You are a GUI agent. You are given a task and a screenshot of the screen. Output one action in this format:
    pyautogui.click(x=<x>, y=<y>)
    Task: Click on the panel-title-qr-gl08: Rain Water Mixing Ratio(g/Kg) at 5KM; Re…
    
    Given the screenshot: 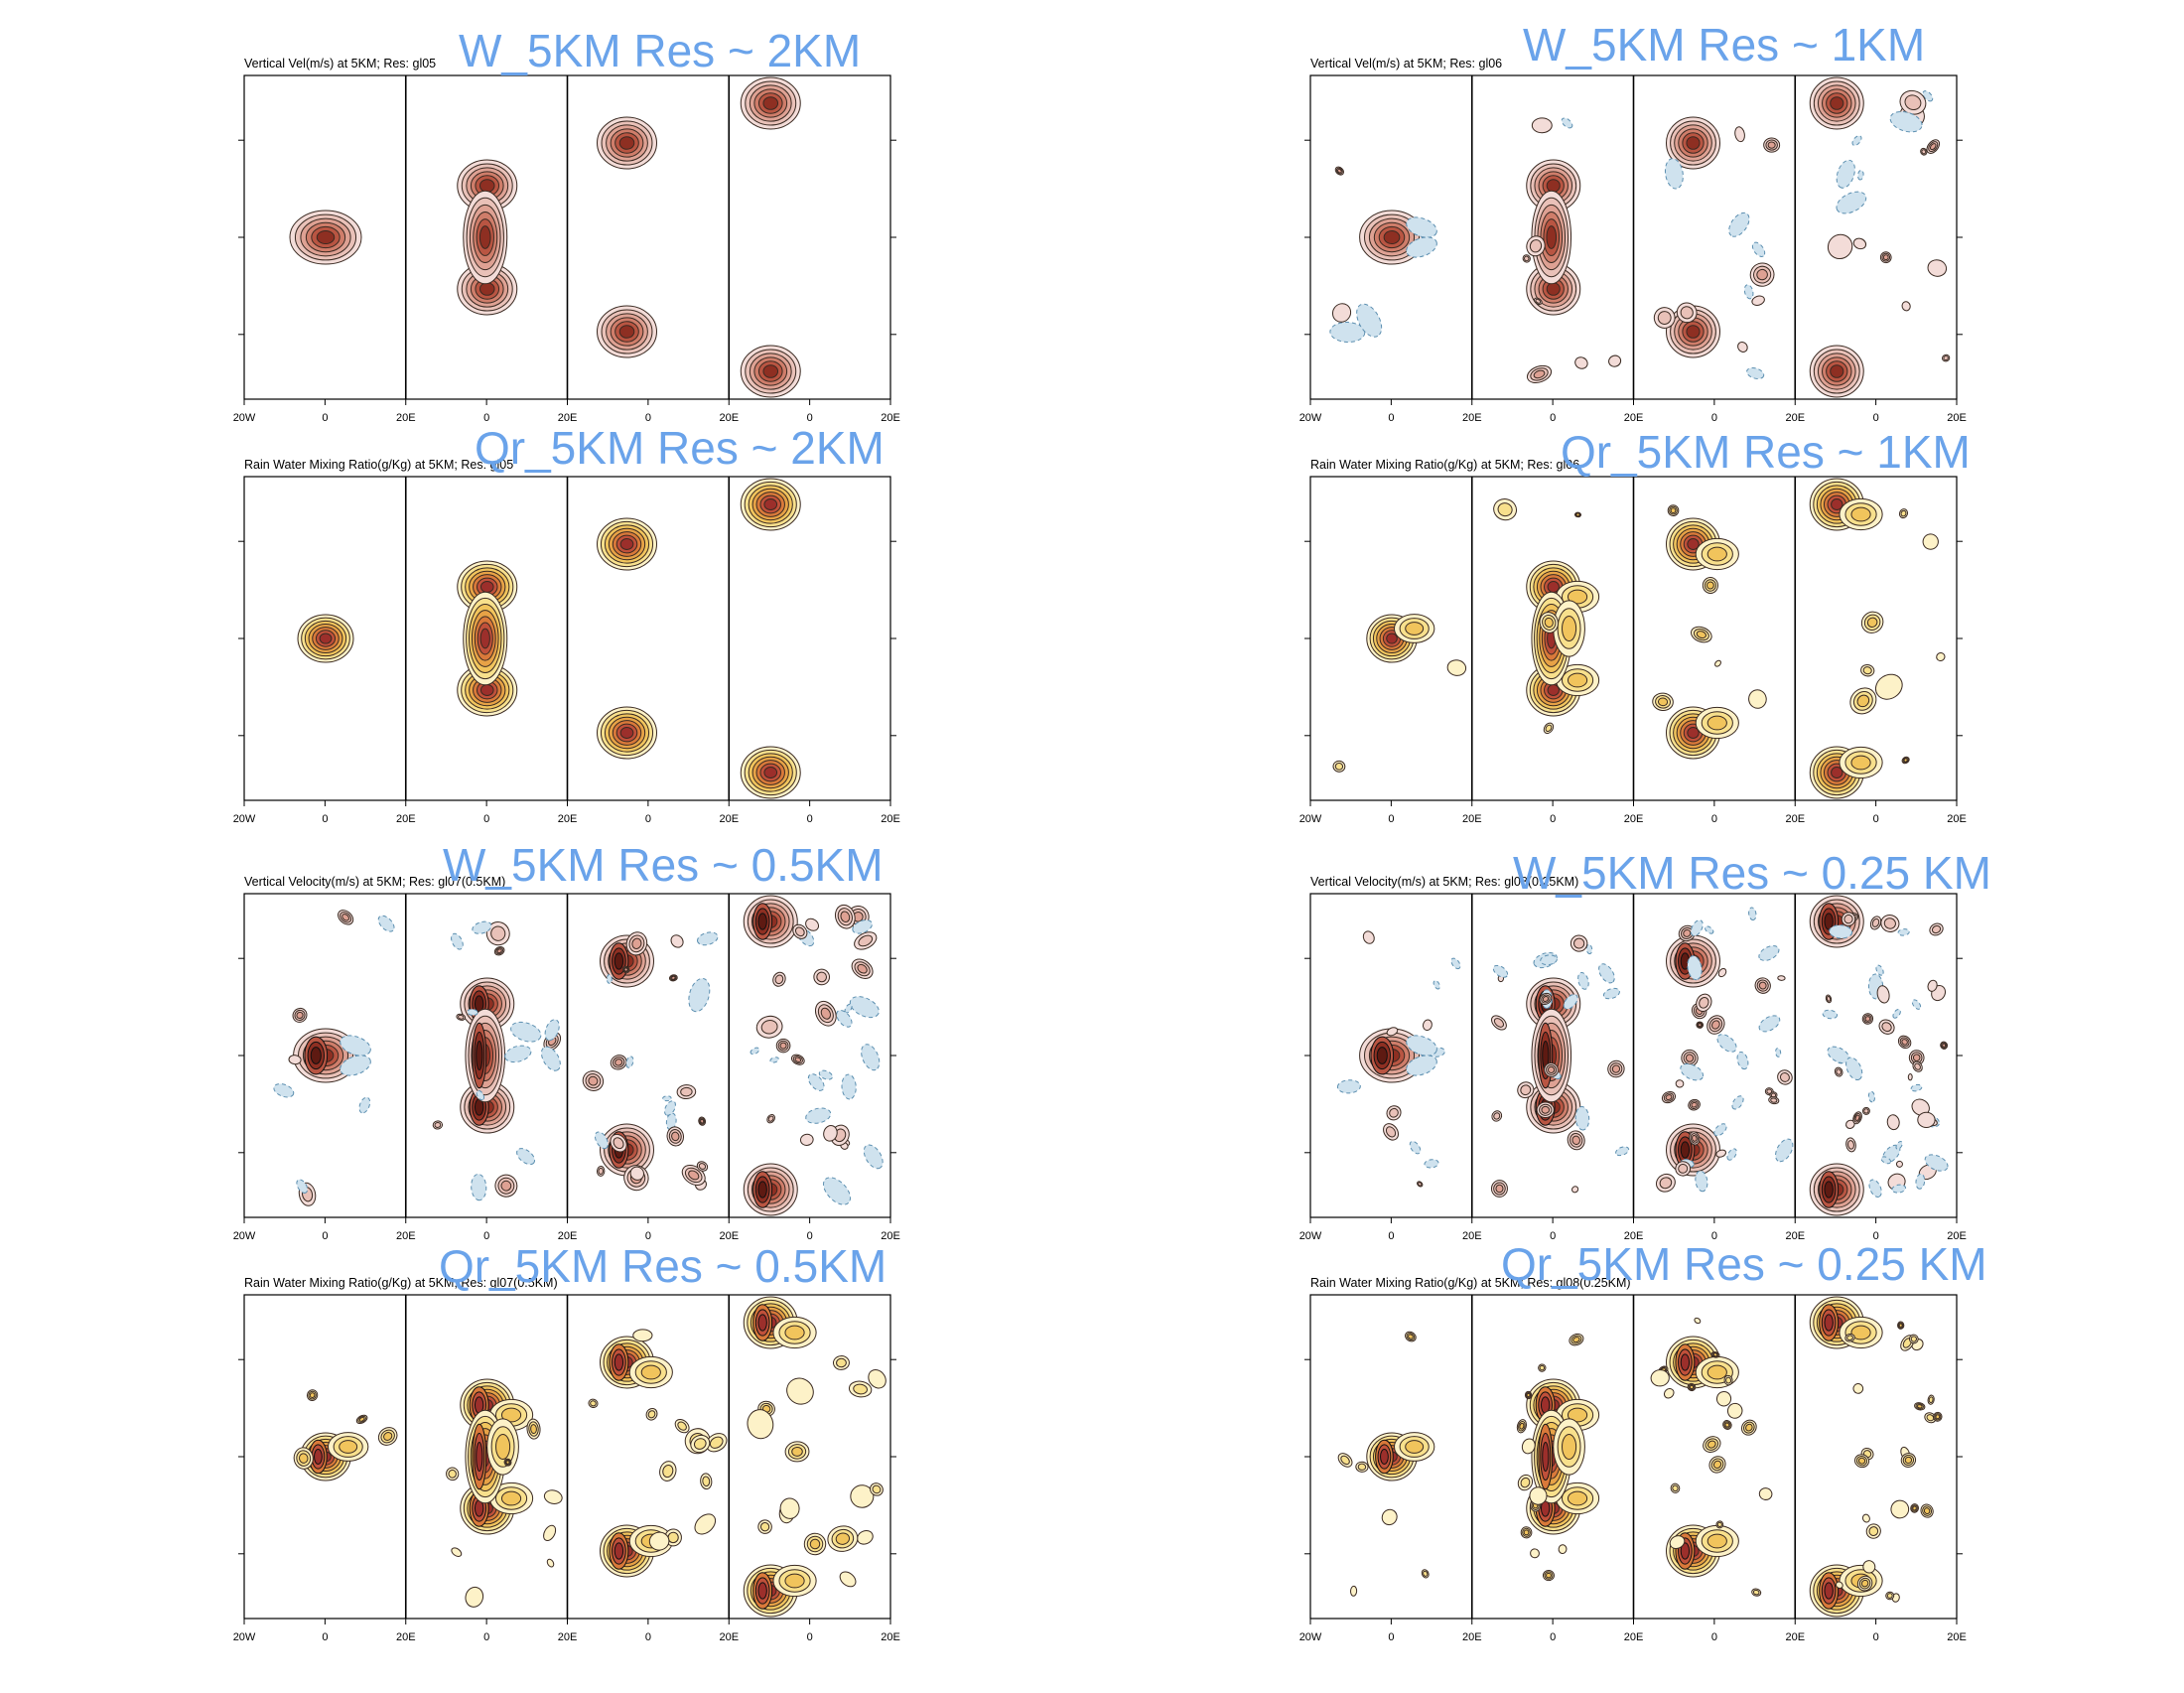 What is the action you would take?
    pyautogui.click(x=1470, y=1283)
    